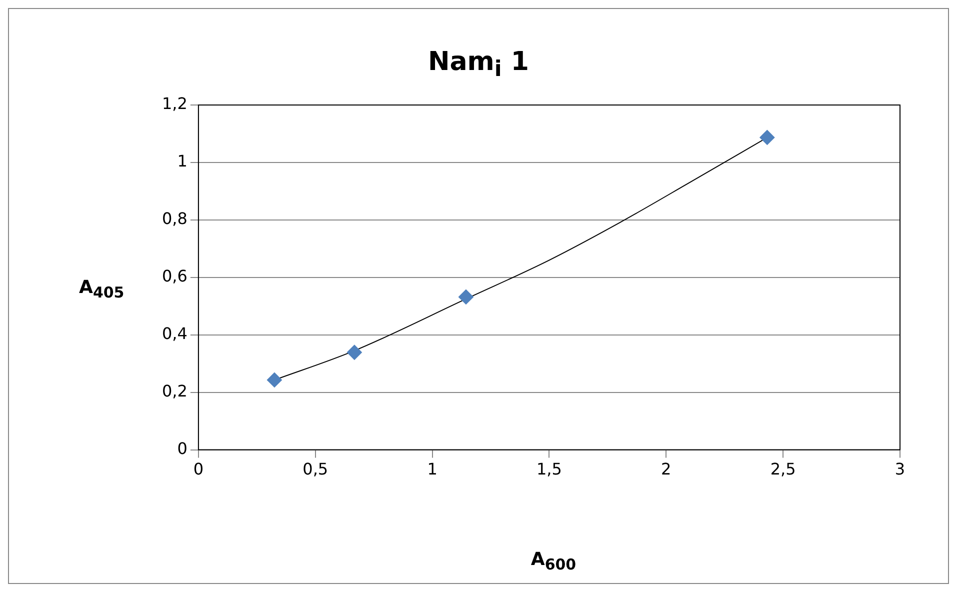 The height and width of the screenshot is (592, 957). Describe the element at coordinates (175, 104) in the screenshot. I see `y-tick-label: 1,2` at that location.